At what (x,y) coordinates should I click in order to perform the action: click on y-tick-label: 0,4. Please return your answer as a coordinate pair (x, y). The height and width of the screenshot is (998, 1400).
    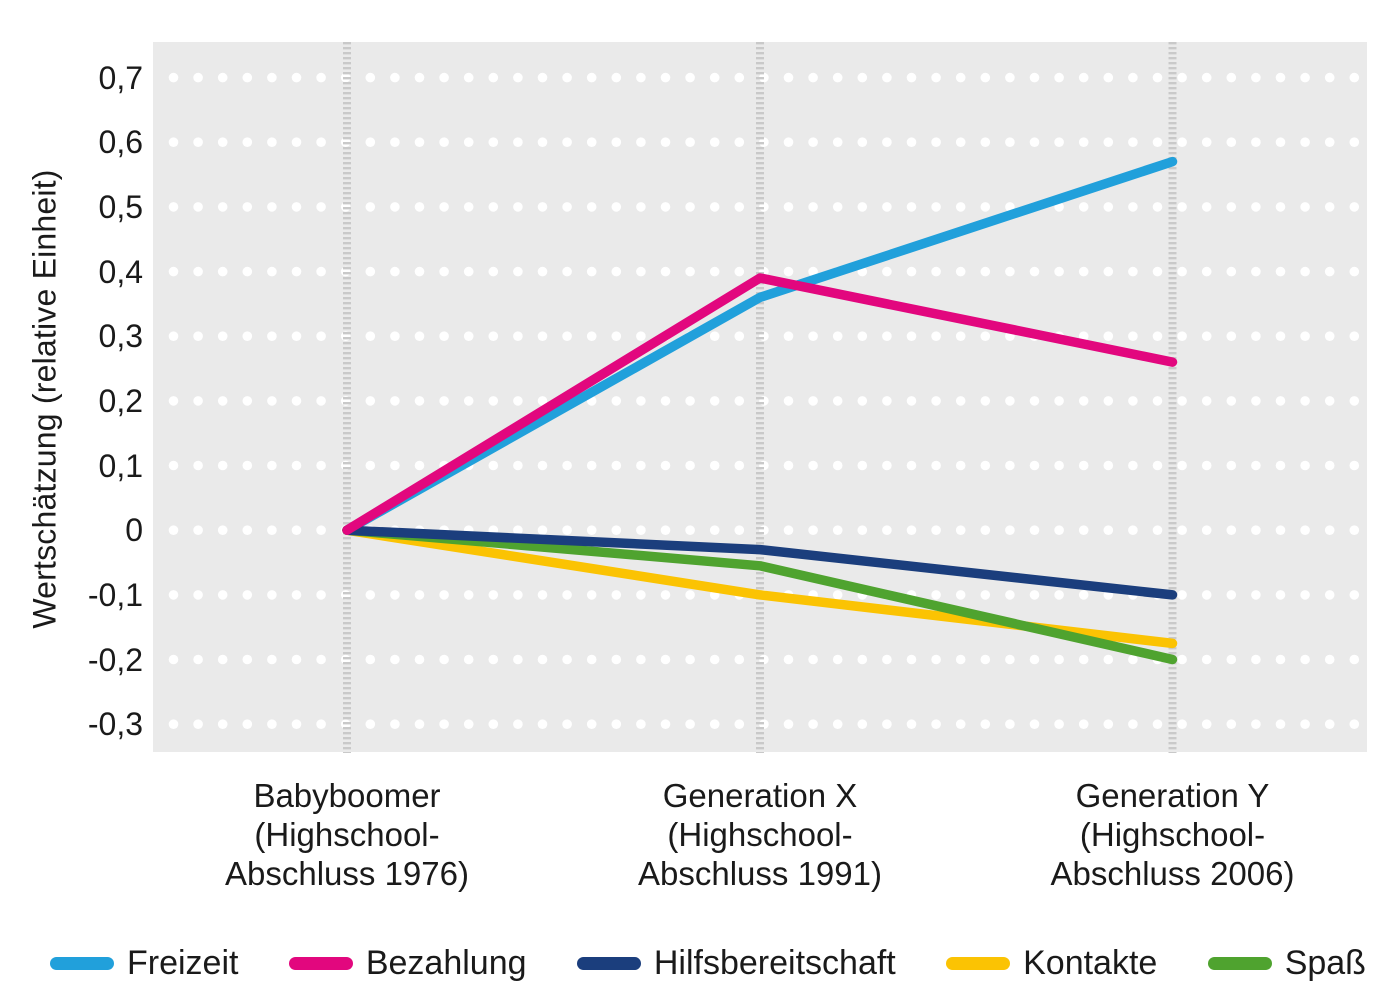
    Looking at the image, I should click on (120, 271).